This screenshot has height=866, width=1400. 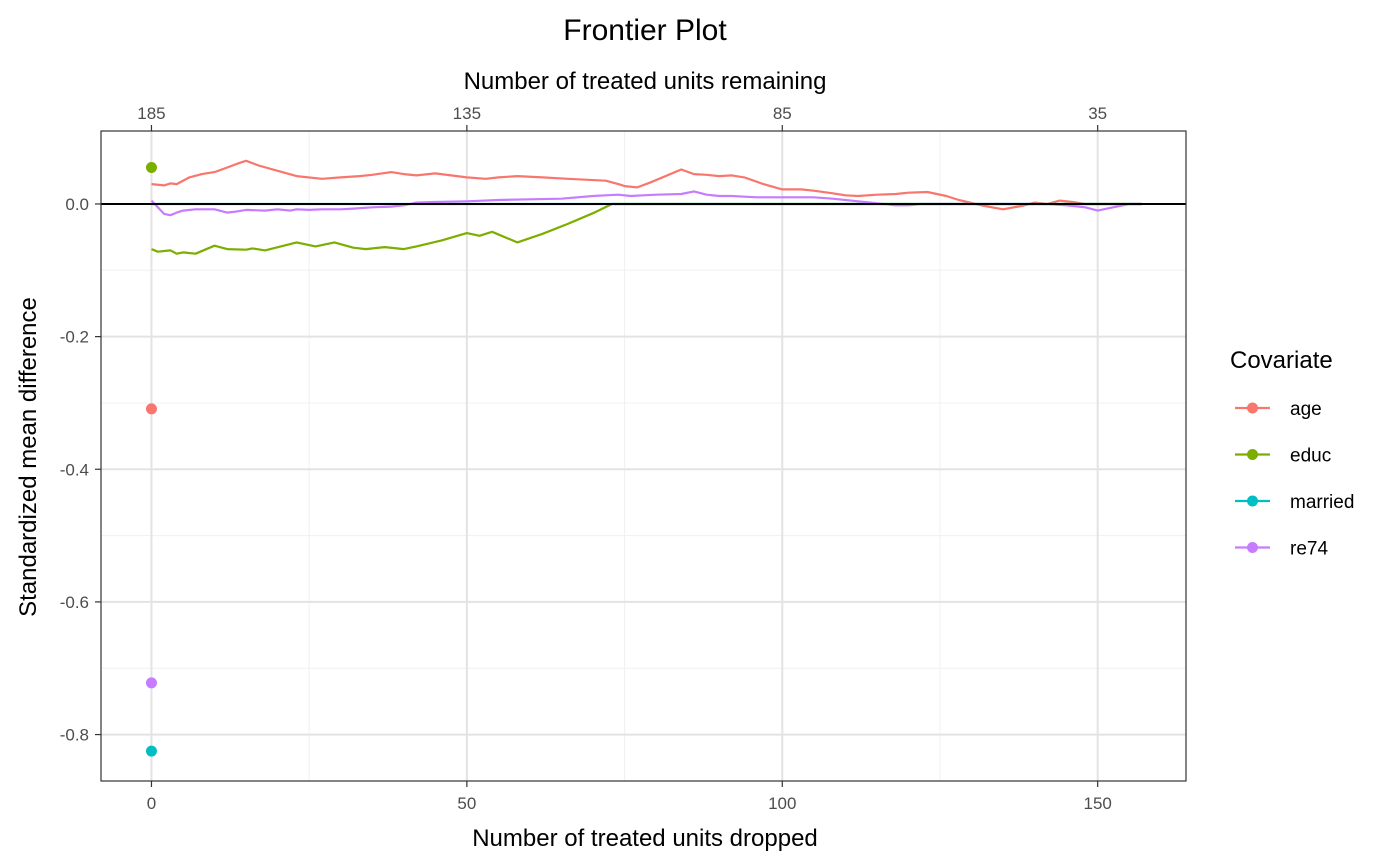 I want to click on chart-title: Frontier Plot, so click(x=645, y=30).